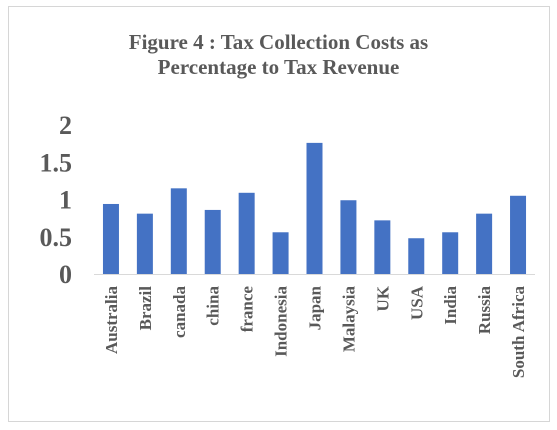 Image resolution: width=557 pixels, height=430 pixels. I want to click on x-tick-label: India, so click(450, 305).